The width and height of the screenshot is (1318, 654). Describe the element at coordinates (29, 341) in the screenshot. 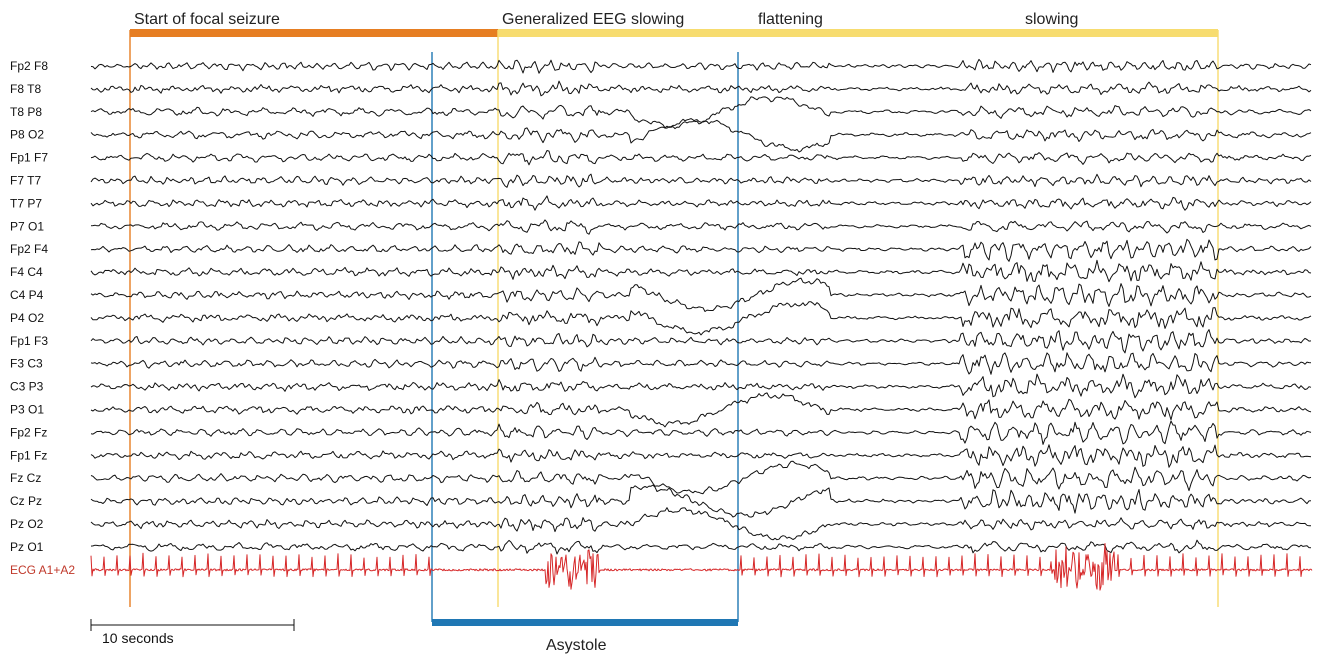

I see `channel-label: Fp1 F3` at that location.